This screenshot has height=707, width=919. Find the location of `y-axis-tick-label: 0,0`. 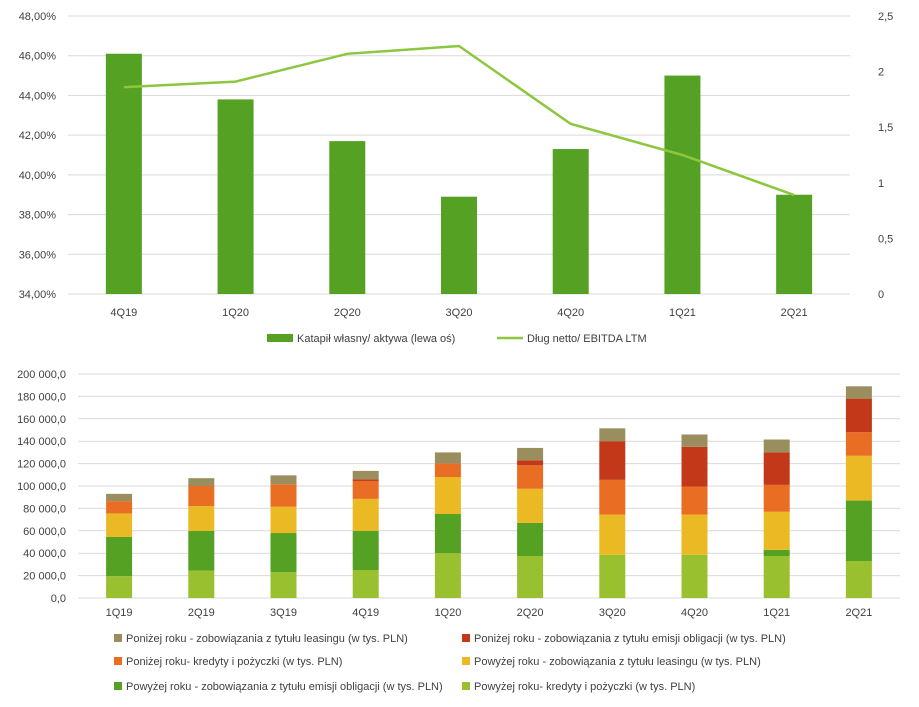

y-axis-tick-label: 0,0 is located at coordinates (58, 599).